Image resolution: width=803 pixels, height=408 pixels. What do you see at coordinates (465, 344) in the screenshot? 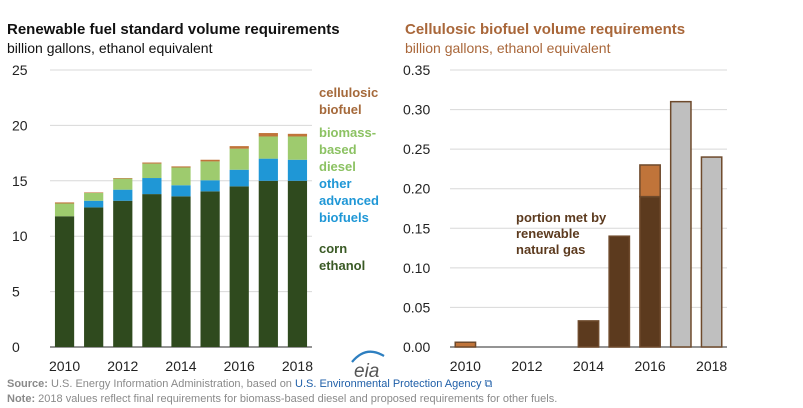
I see `bar-2010-remainder` at bounding box center [465, 344].